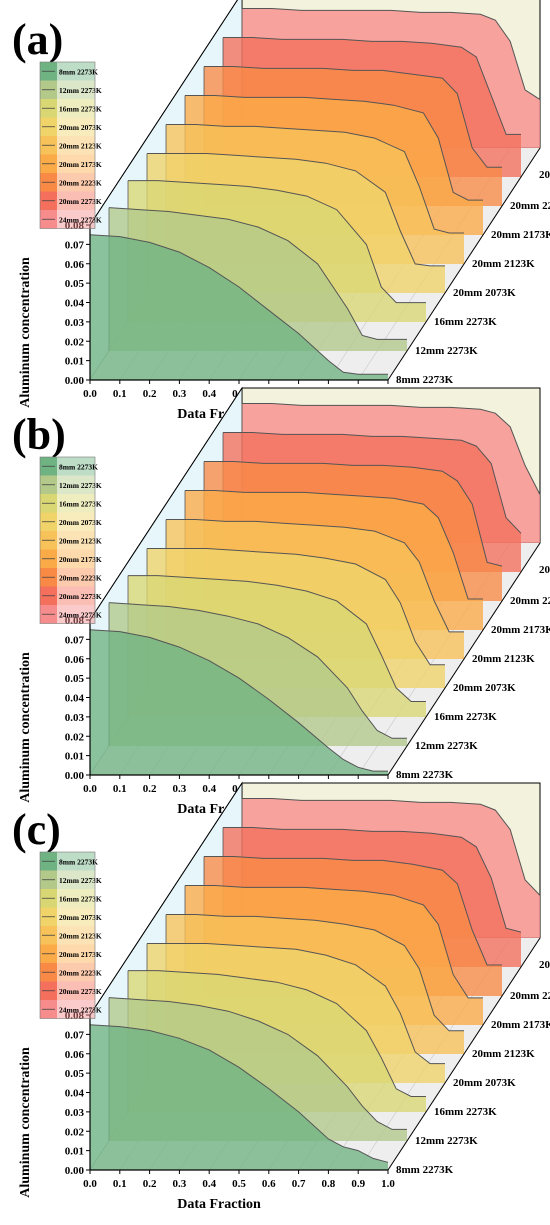 This screenshot has width=550, height=1225. What do you see at coordinates (530, 601) in the screenshot?
I see `series-label: 20mm 2223K` at bounding box center [530, 601].